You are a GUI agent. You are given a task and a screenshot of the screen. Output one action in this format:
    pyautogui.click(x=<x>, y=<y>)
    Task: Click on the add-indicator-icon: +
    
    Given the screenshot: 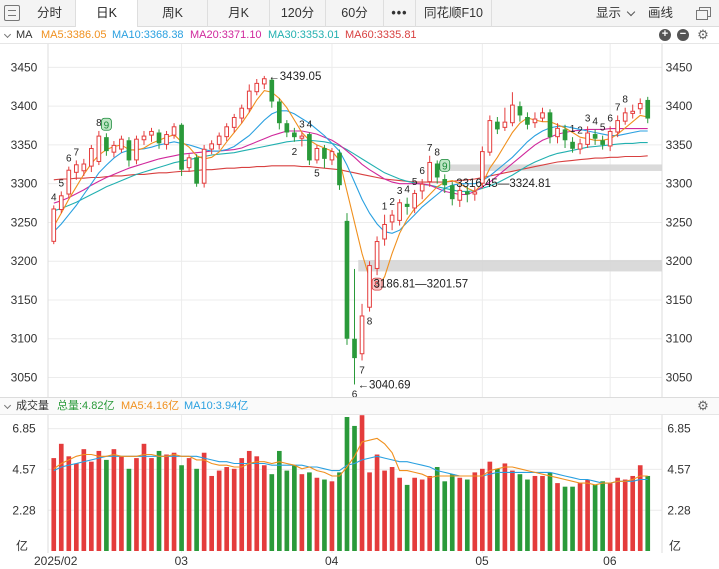 What is the action you would take?
    pyautogui.click(x=665, y=35)
    